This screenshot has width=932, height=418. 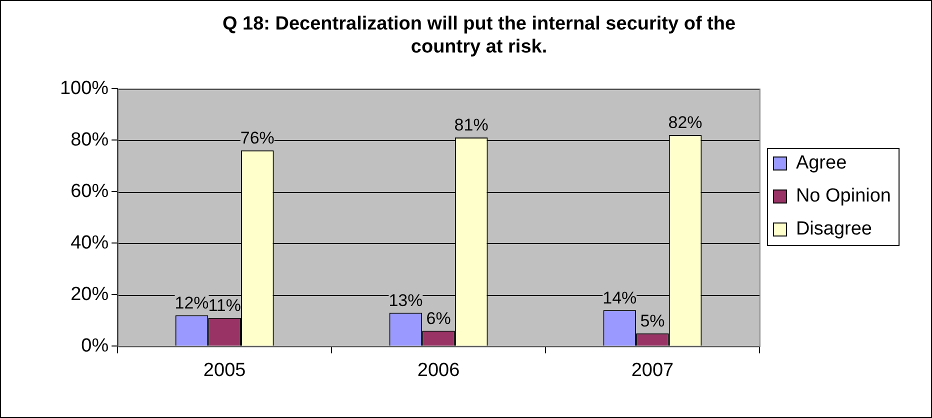 I want to click on x-tick-label: 2007, so click(x=652, y=370).